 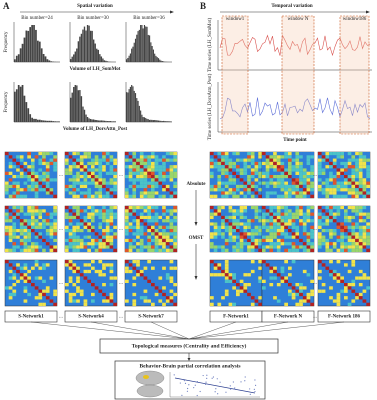 I want to click on connector, so click(x=266, y=330).